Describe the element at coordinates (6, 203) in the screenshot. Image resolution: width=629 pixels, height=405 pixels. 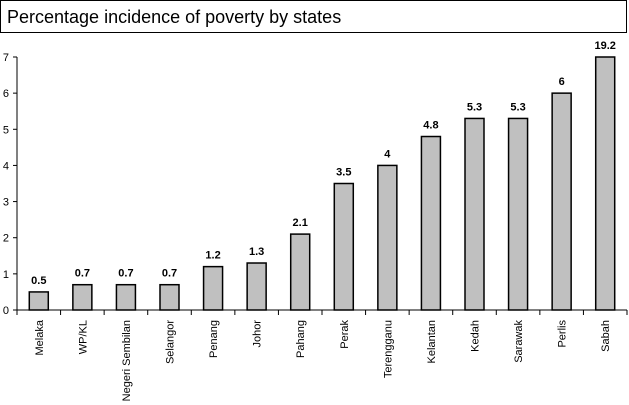
I see `y-tick-label: 3` at that location.